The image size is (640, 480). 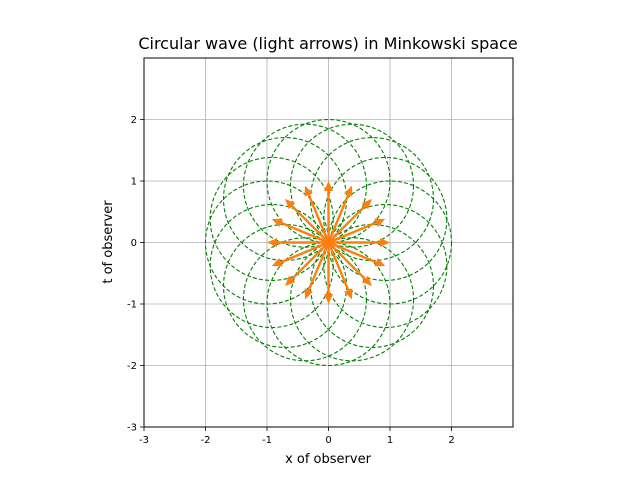 I want to click on y-tick-label: 2, so click(x=134, y=120).